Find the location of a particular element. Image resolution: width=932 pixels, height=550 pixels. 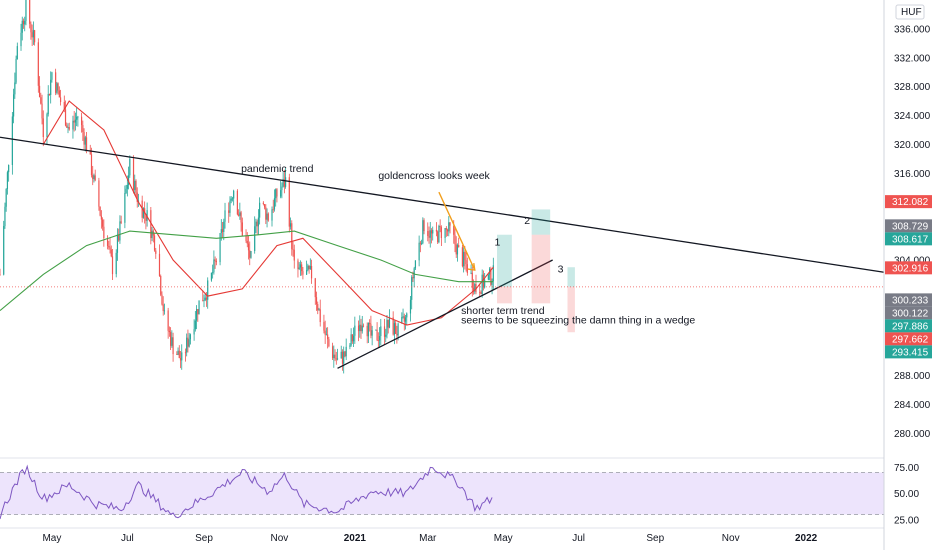

x-tick-label: 2021 is located at coordinates (355, 538).